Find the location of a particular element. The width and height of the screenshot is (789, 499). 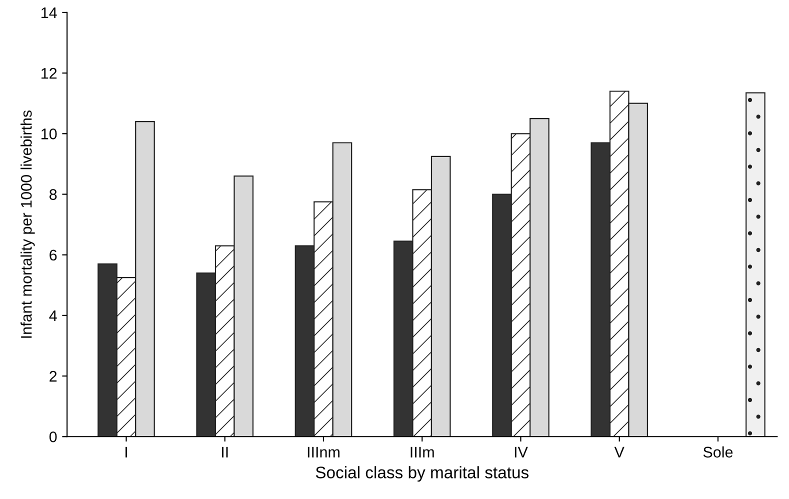

x-tick-label: IIIm is located at coordinates (422, 452).